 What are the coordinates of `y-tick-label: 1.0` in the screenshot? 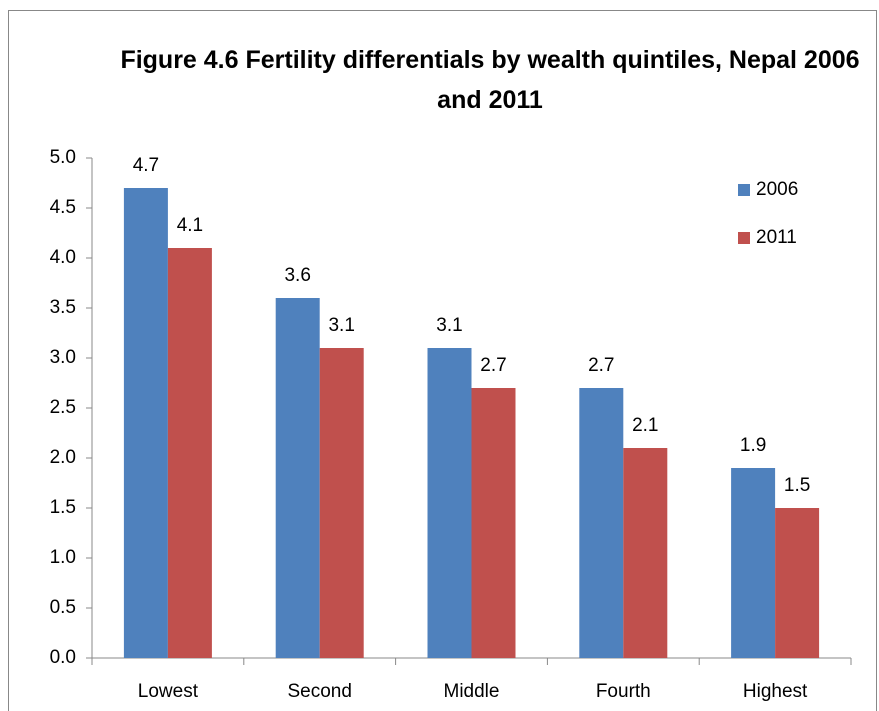 It's located at (63, 557).